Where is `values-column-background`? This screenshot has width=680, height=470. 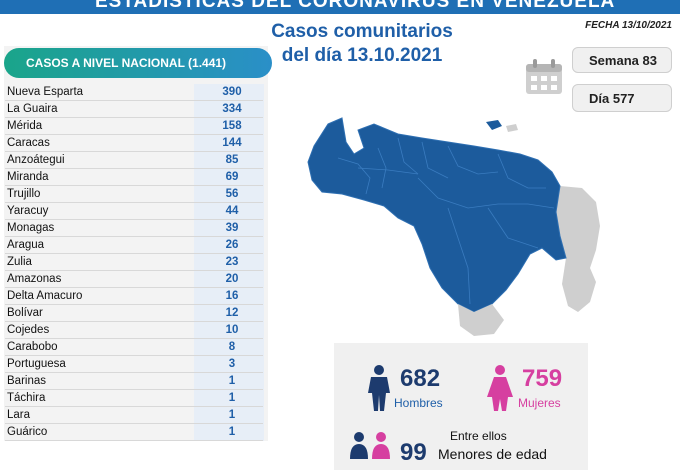 values-column-background is located at coordinates (229, 262).